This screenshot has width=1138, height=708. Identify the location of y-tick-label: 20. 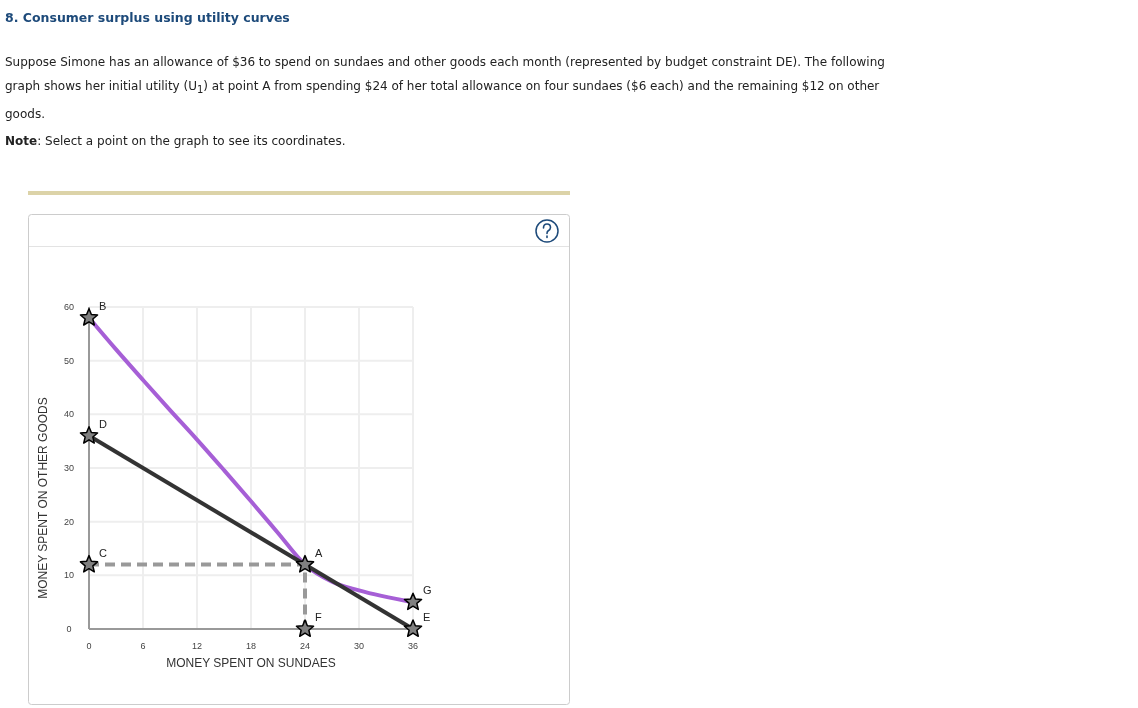
(69, 521).